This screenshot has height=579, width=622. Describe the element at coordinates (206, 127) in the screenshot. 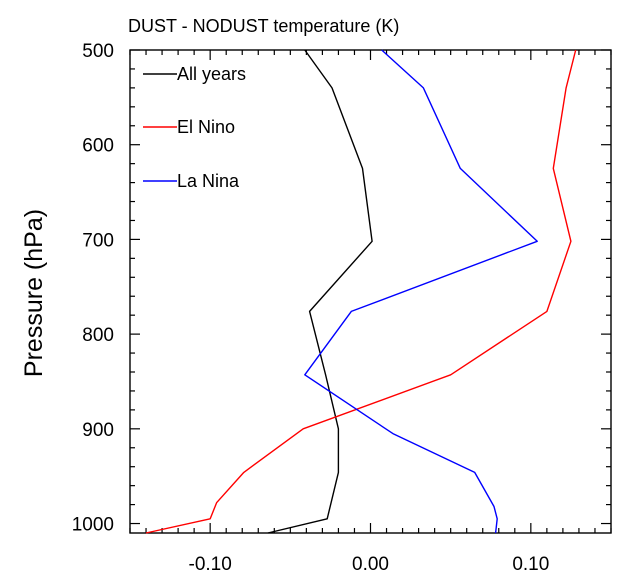

I see `legend-label: El Nino` at that location.